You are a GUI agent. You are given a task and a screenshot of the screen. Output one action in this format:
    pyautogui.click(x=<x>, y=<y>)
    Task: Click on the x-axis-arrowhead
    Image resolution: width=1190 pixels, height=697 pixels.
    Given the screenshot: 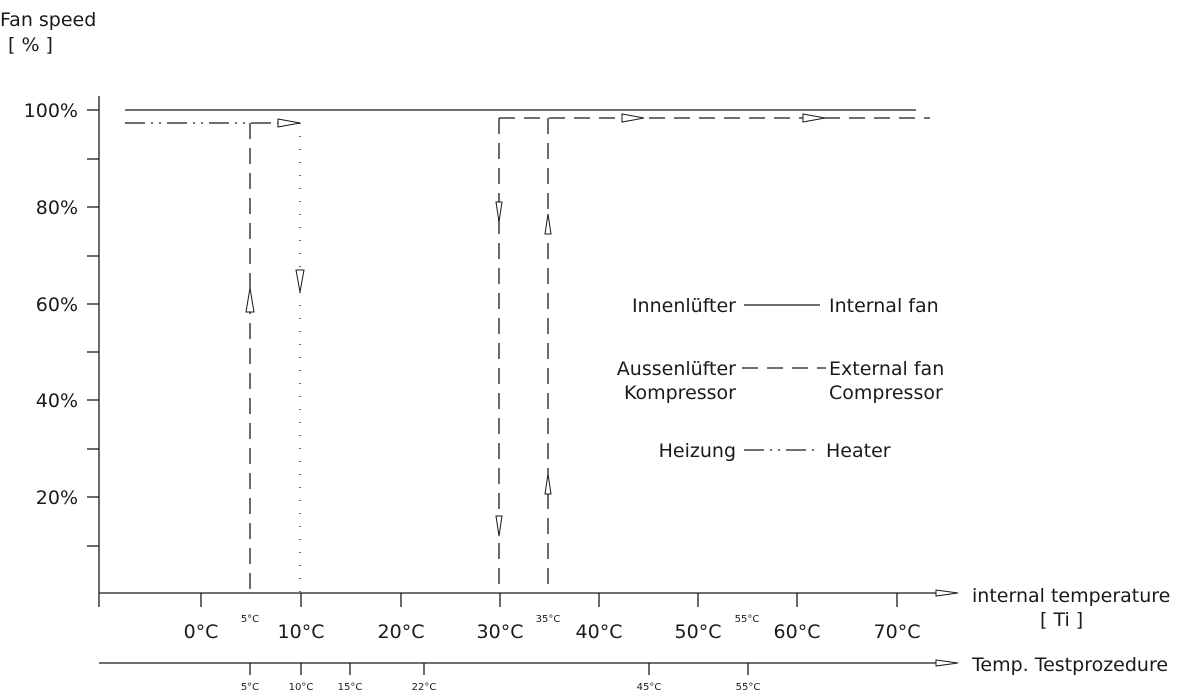 What is the action you would take?
    pyautogui.click(x=947, y=593)
    